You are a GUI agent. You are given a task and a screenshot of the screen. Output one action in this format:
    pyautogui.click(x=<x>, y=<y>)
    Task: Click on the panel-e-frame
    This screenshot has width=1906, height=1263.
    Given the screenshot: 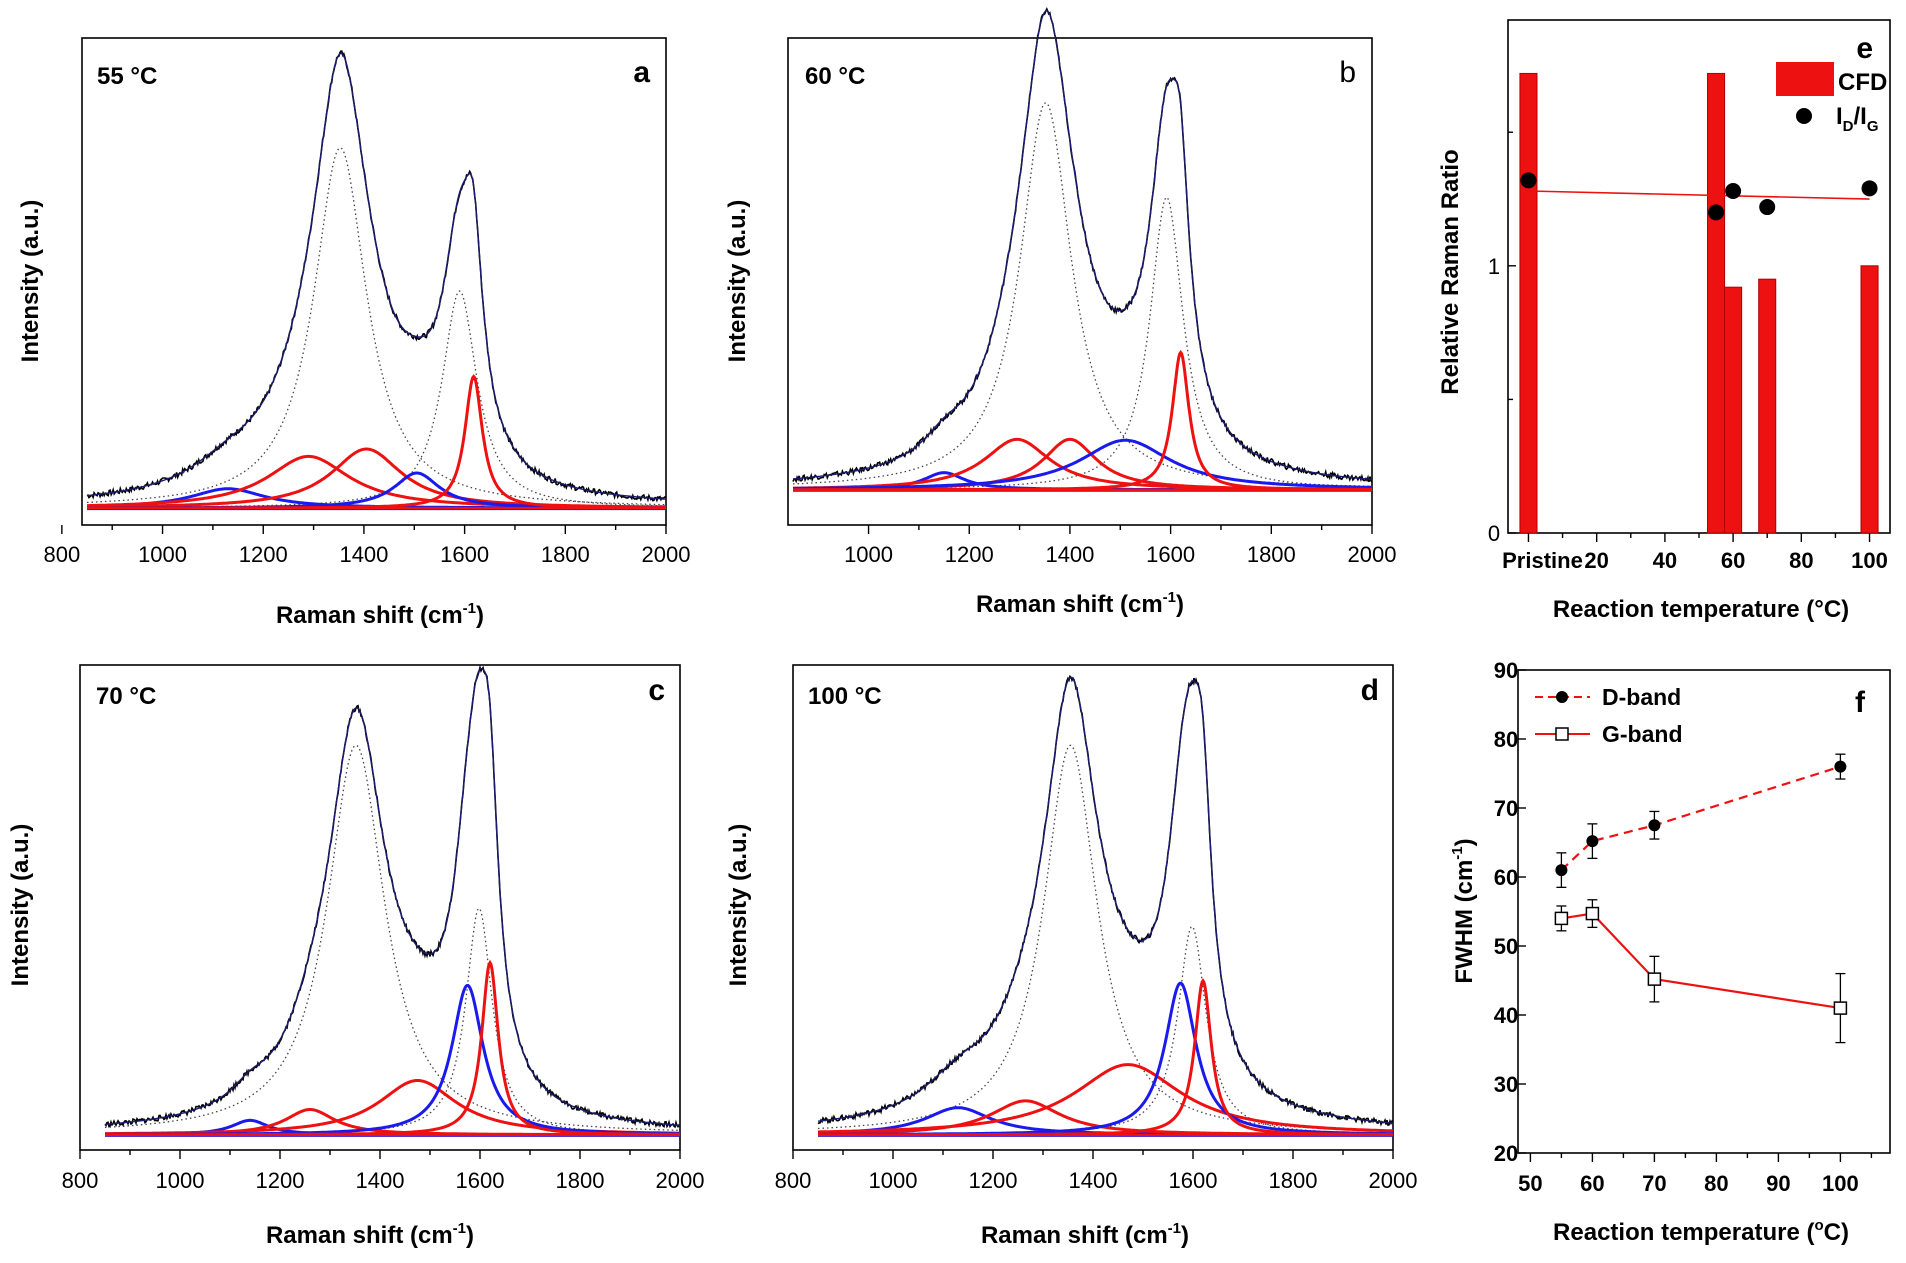 What is the action you would take?
    pyautogui.click(x=1699, y=276)
    